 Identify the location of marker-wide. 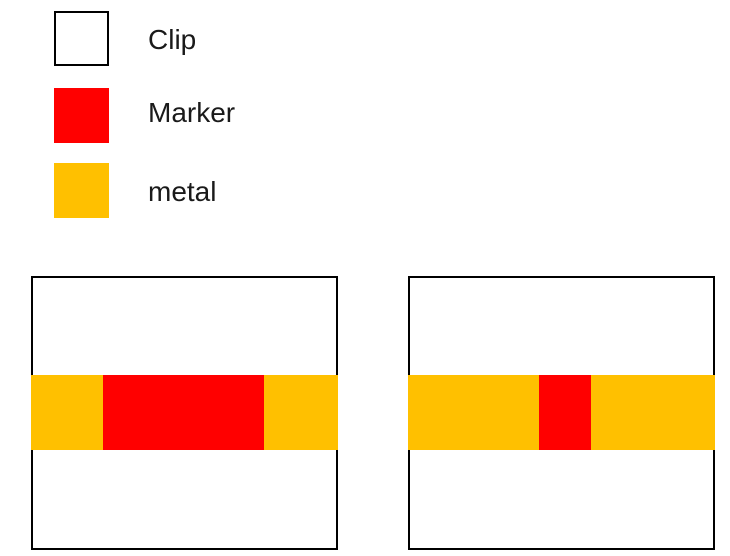
(183, 412).